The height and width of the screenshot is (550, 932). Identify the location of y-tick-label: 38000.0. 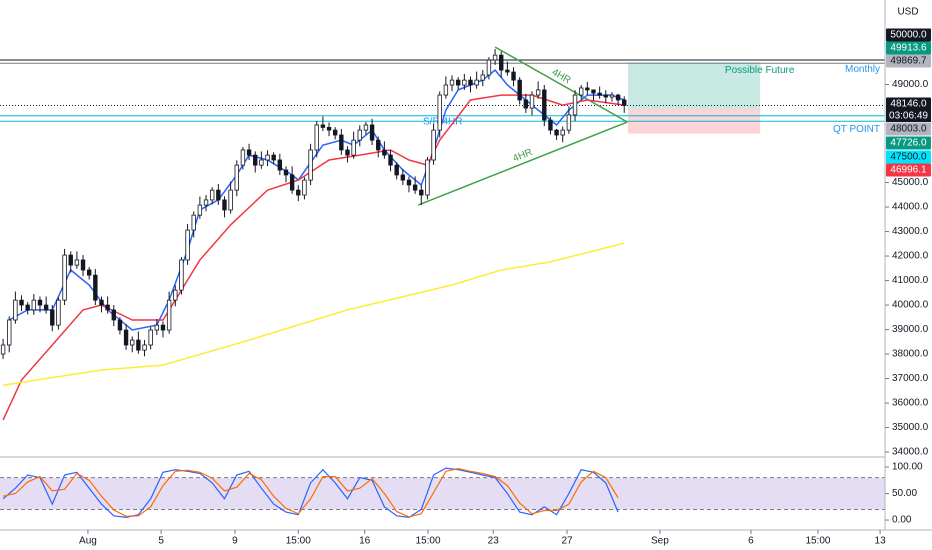
(910, 354).